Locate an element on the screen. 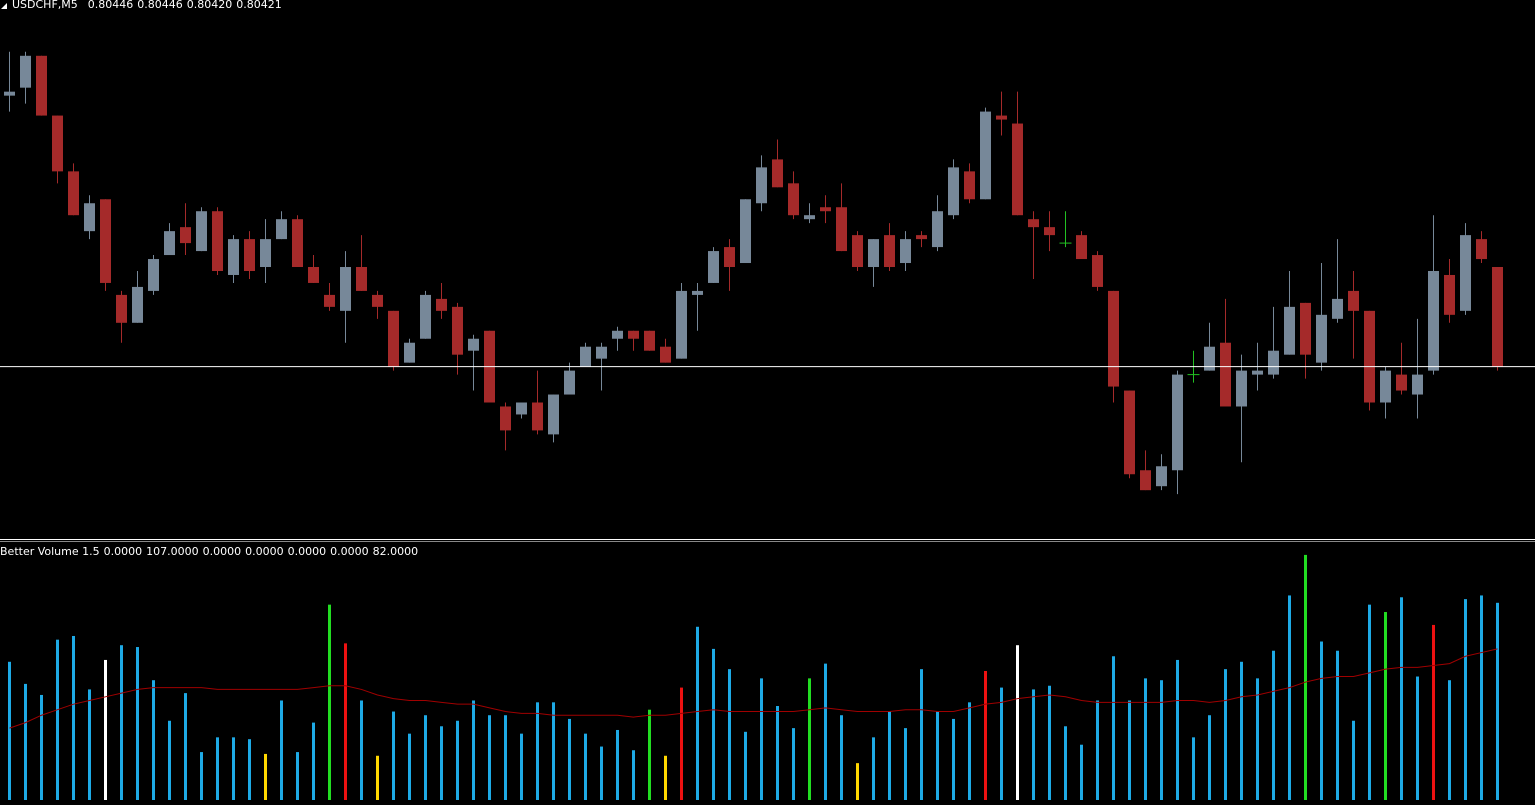  indicator-value: 107.0000 is located at coordinates (172, 551).